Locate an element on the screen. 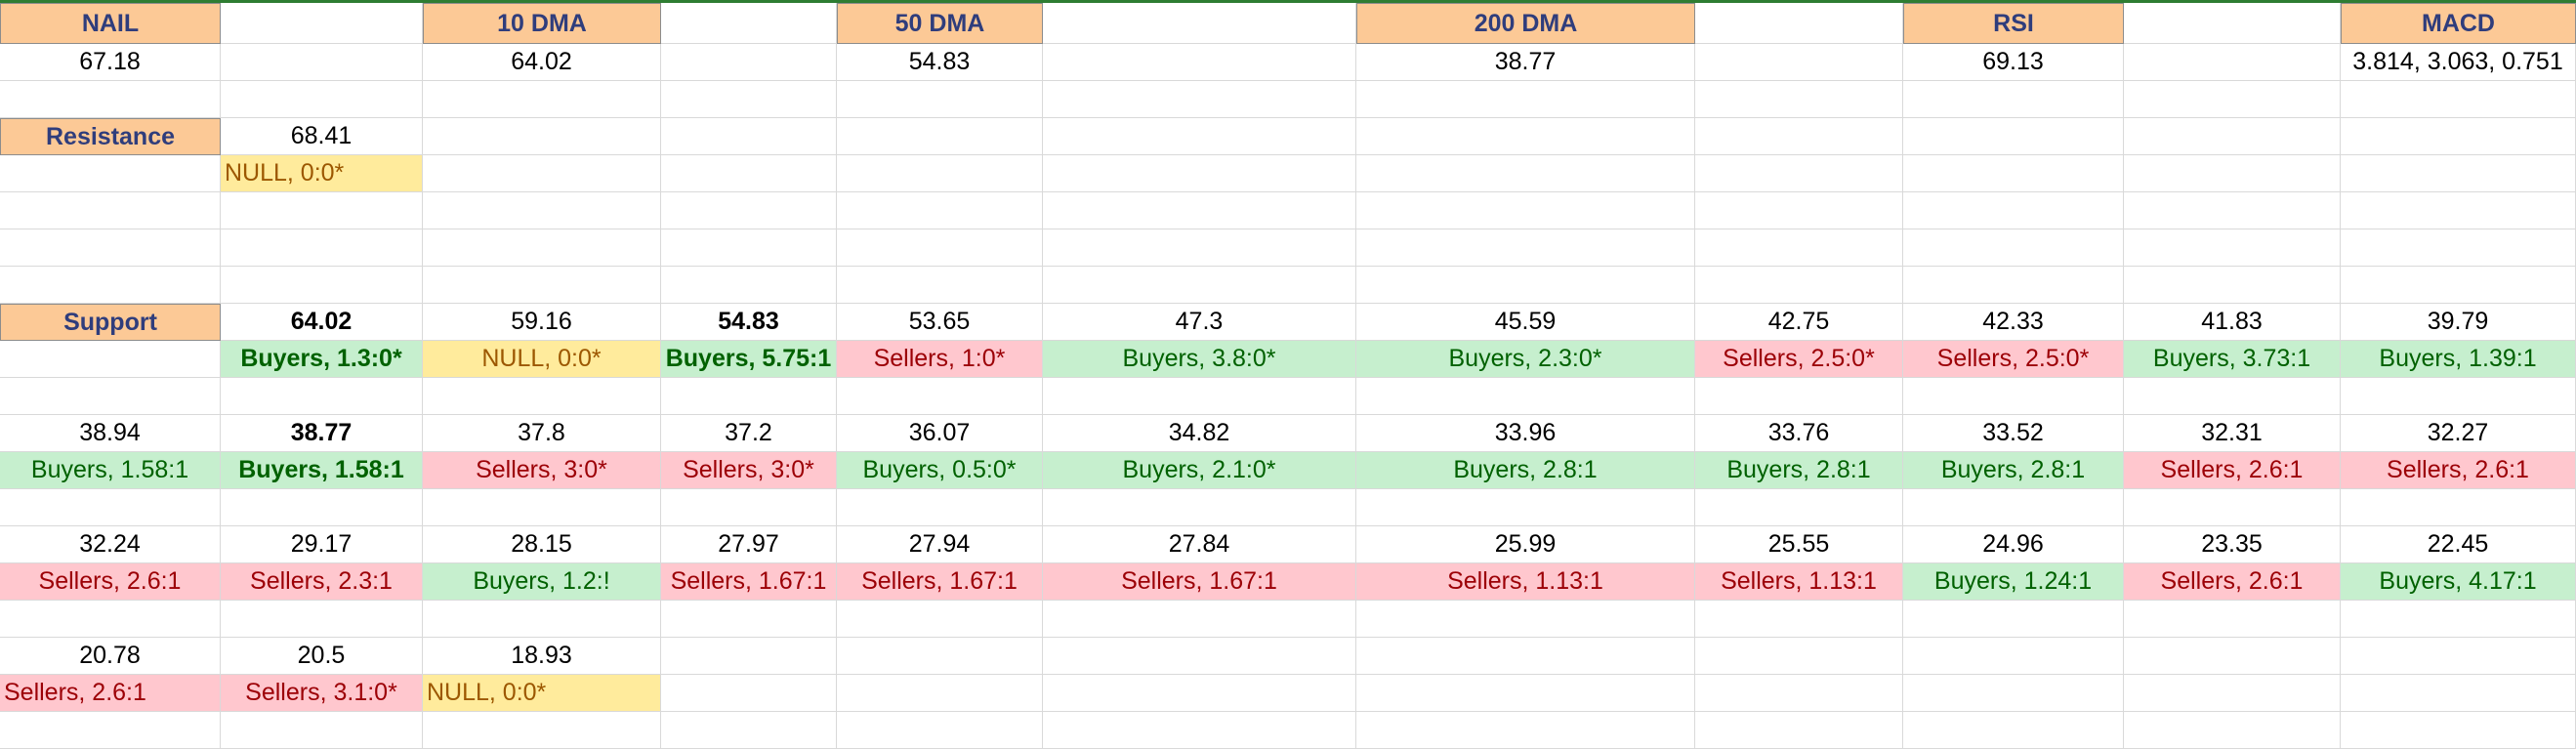  support-level: 34.82 is located at coordinates (1199, 433).